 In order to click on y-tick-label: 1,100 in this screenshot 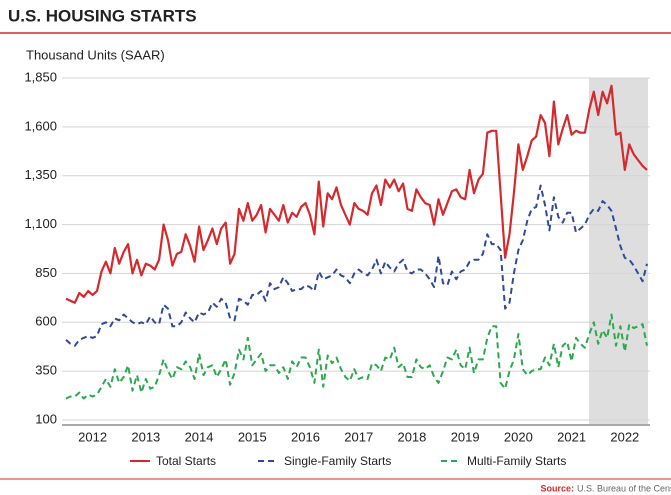, I will do `click(40, 223)`.